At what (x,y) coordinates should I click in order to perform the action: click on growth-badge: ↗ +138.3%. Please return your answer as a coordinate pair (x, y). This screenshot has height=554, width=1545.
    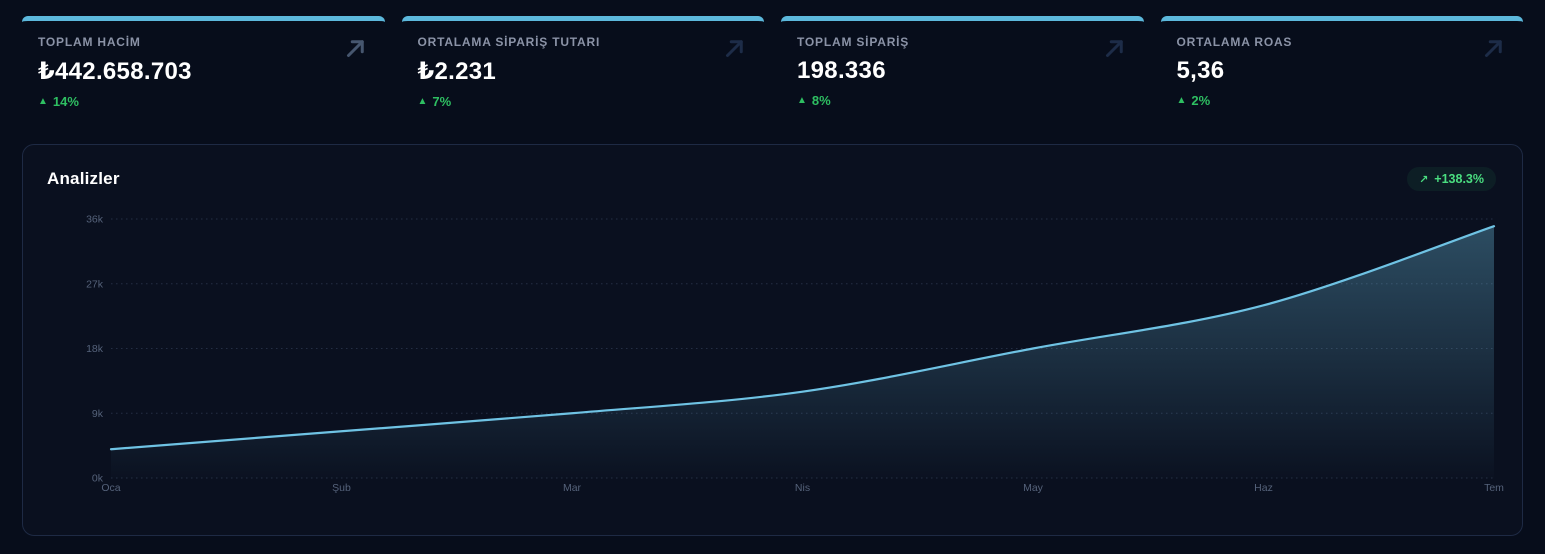
    Looking at the image, I should click on (1451, 179).